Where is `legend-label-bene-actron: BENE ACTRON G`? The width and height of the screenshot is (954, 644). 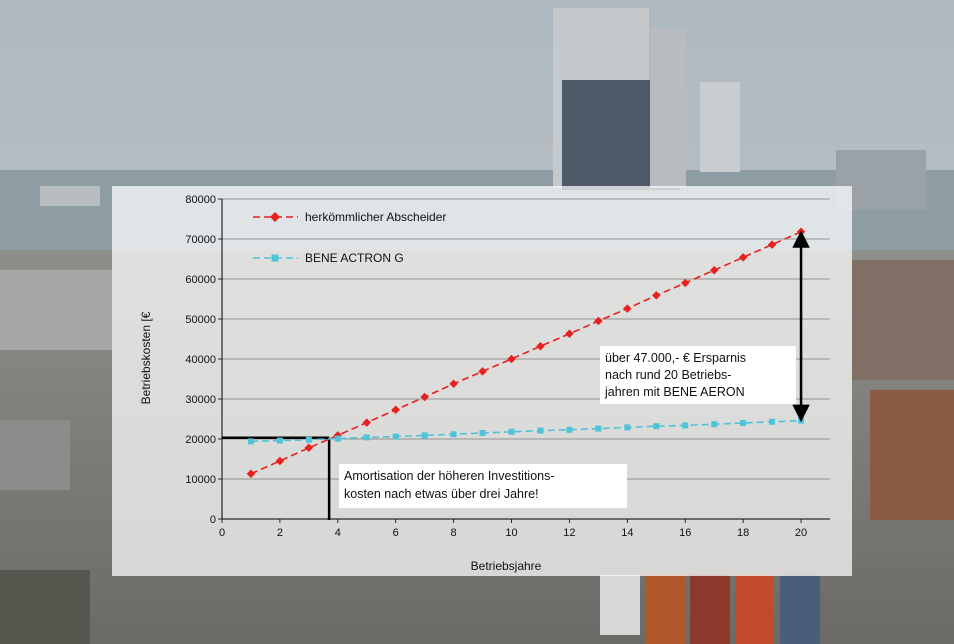 legend-label-bene-actron: BENE ACTRON G is located at coordinates (354, 258).